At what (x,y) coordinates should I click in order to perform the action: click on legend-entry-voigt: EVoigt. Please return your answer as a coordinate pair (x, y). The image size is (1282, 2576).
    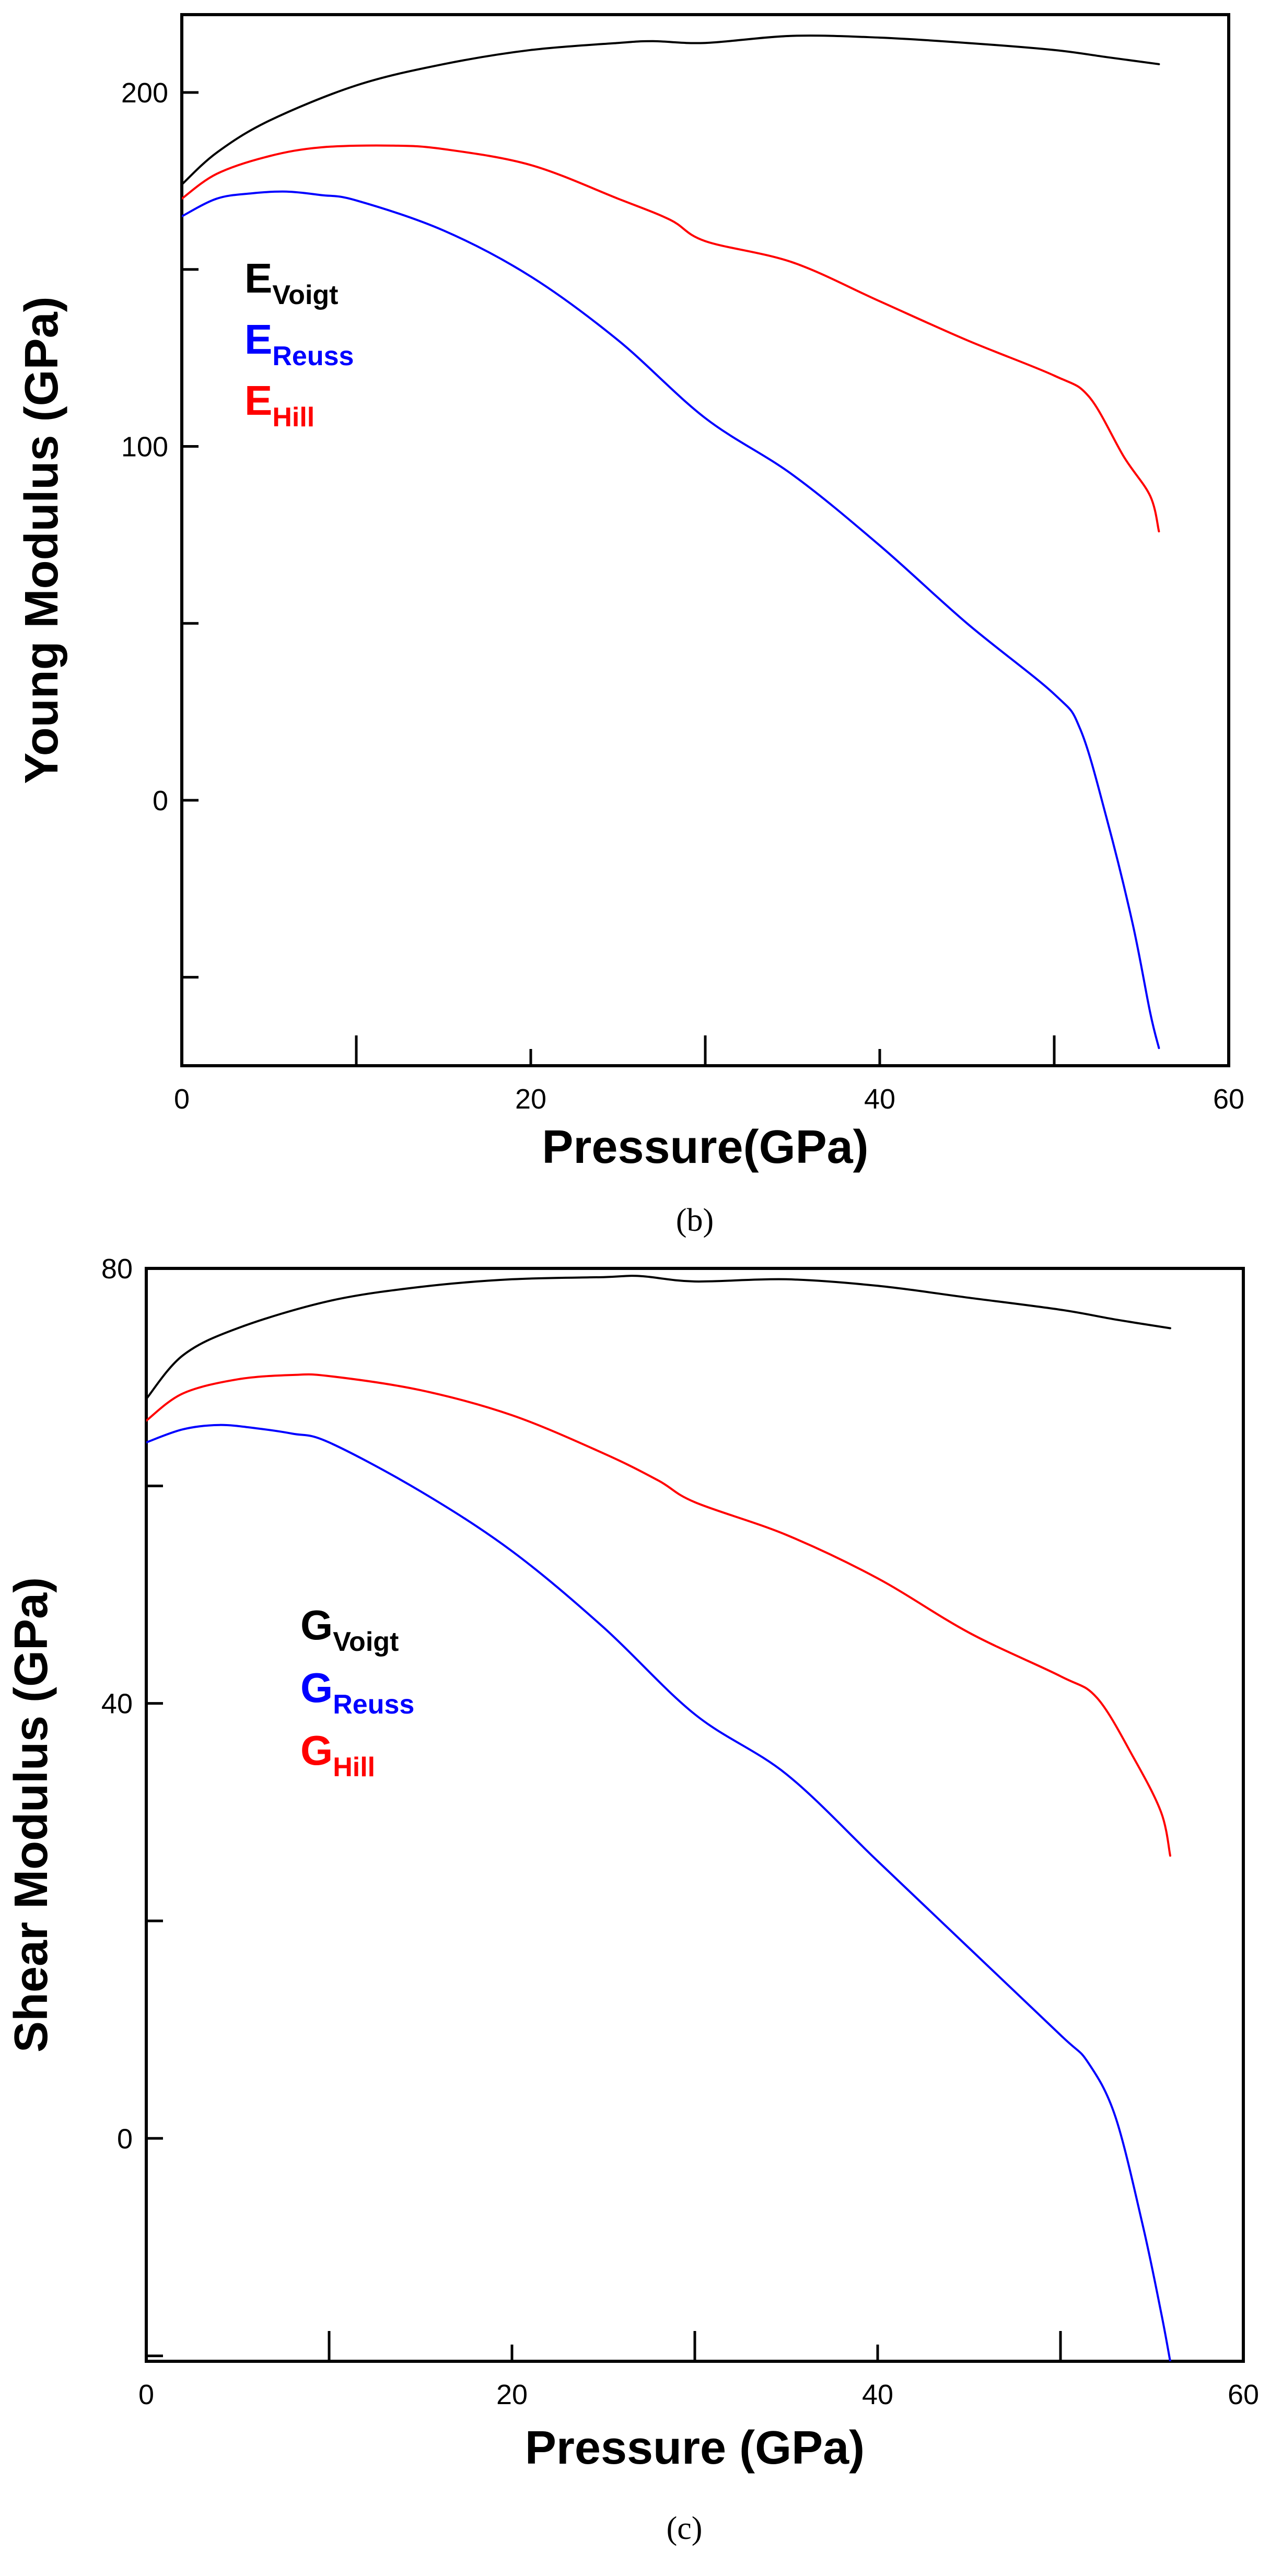
    Looking at the image, I should click on (291, 282).